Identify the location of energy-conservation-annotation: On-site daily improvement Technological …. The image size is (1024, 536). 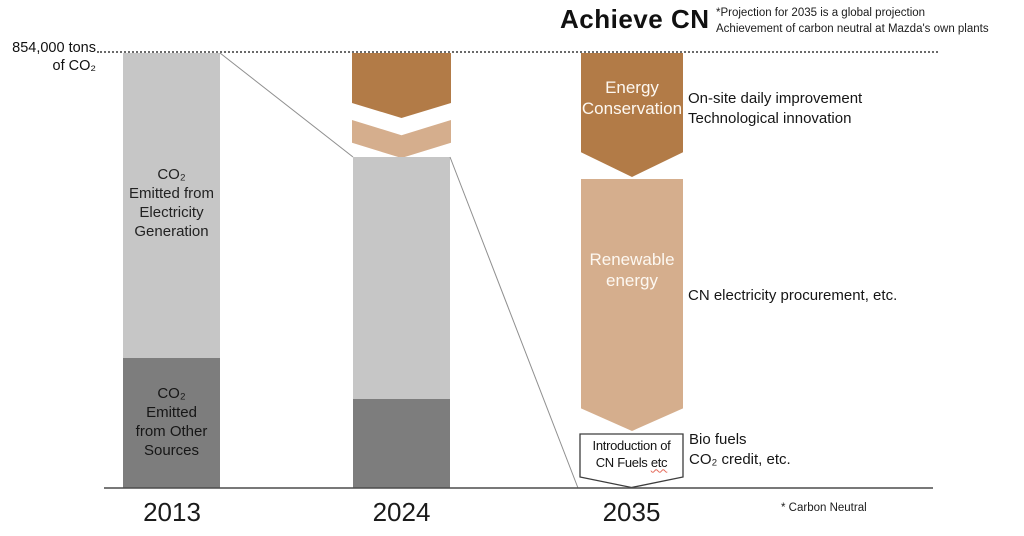
(775, 108).